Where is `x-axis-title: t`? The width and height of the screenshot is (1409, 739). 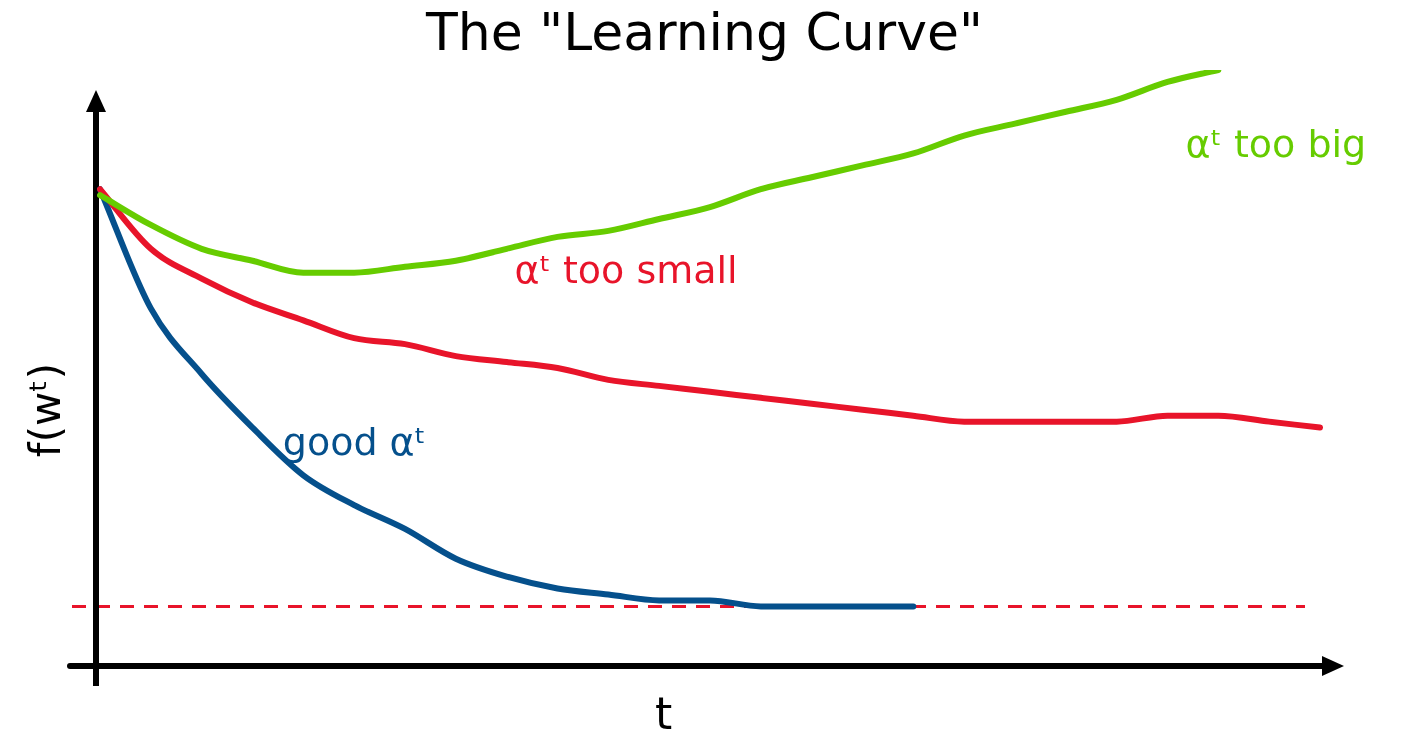
x-axis-title: t is located at coordinates (664, 713).